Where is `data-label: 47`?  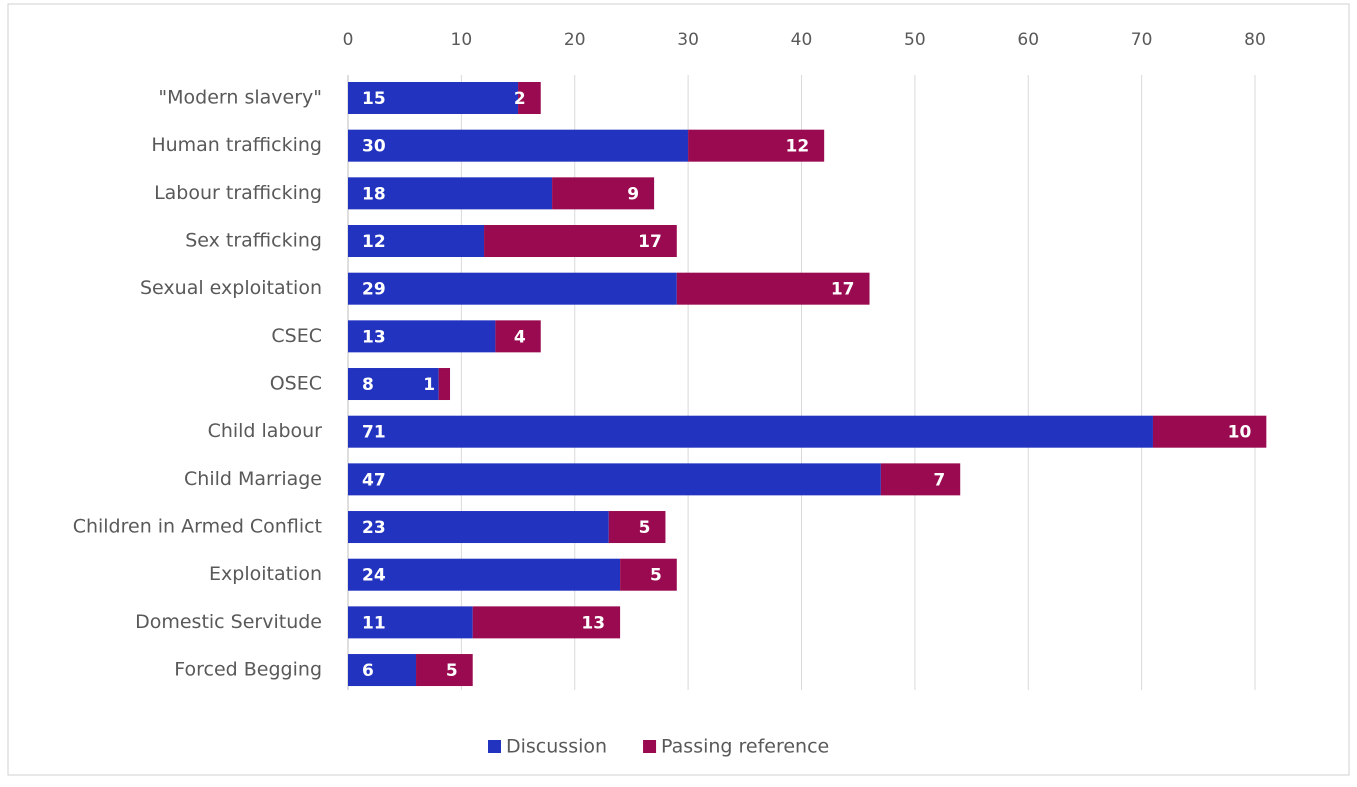
data-label: 47 is located at coordinates (374, 480).